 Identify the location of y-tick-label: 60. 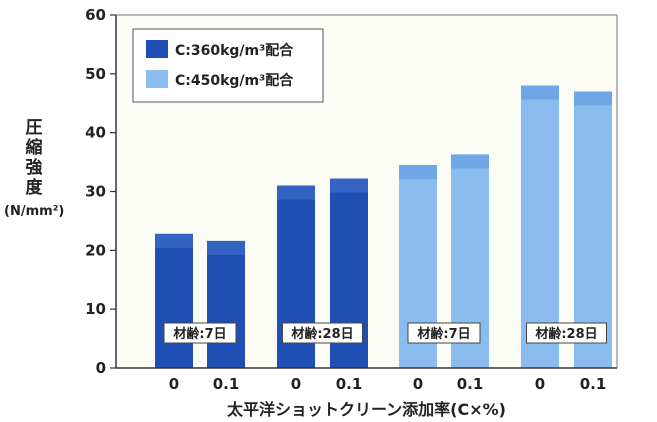
(95, 15).